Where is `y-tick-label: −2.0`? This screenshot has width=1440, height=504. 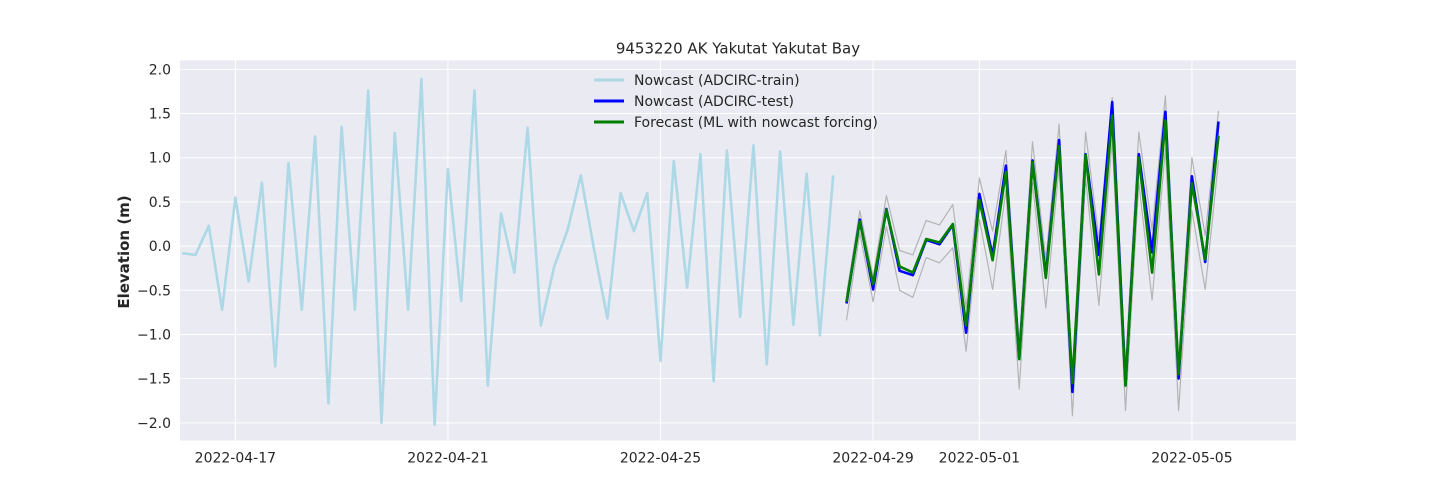
y-tick-label: −2.0 is located at coordinates (154, 424).